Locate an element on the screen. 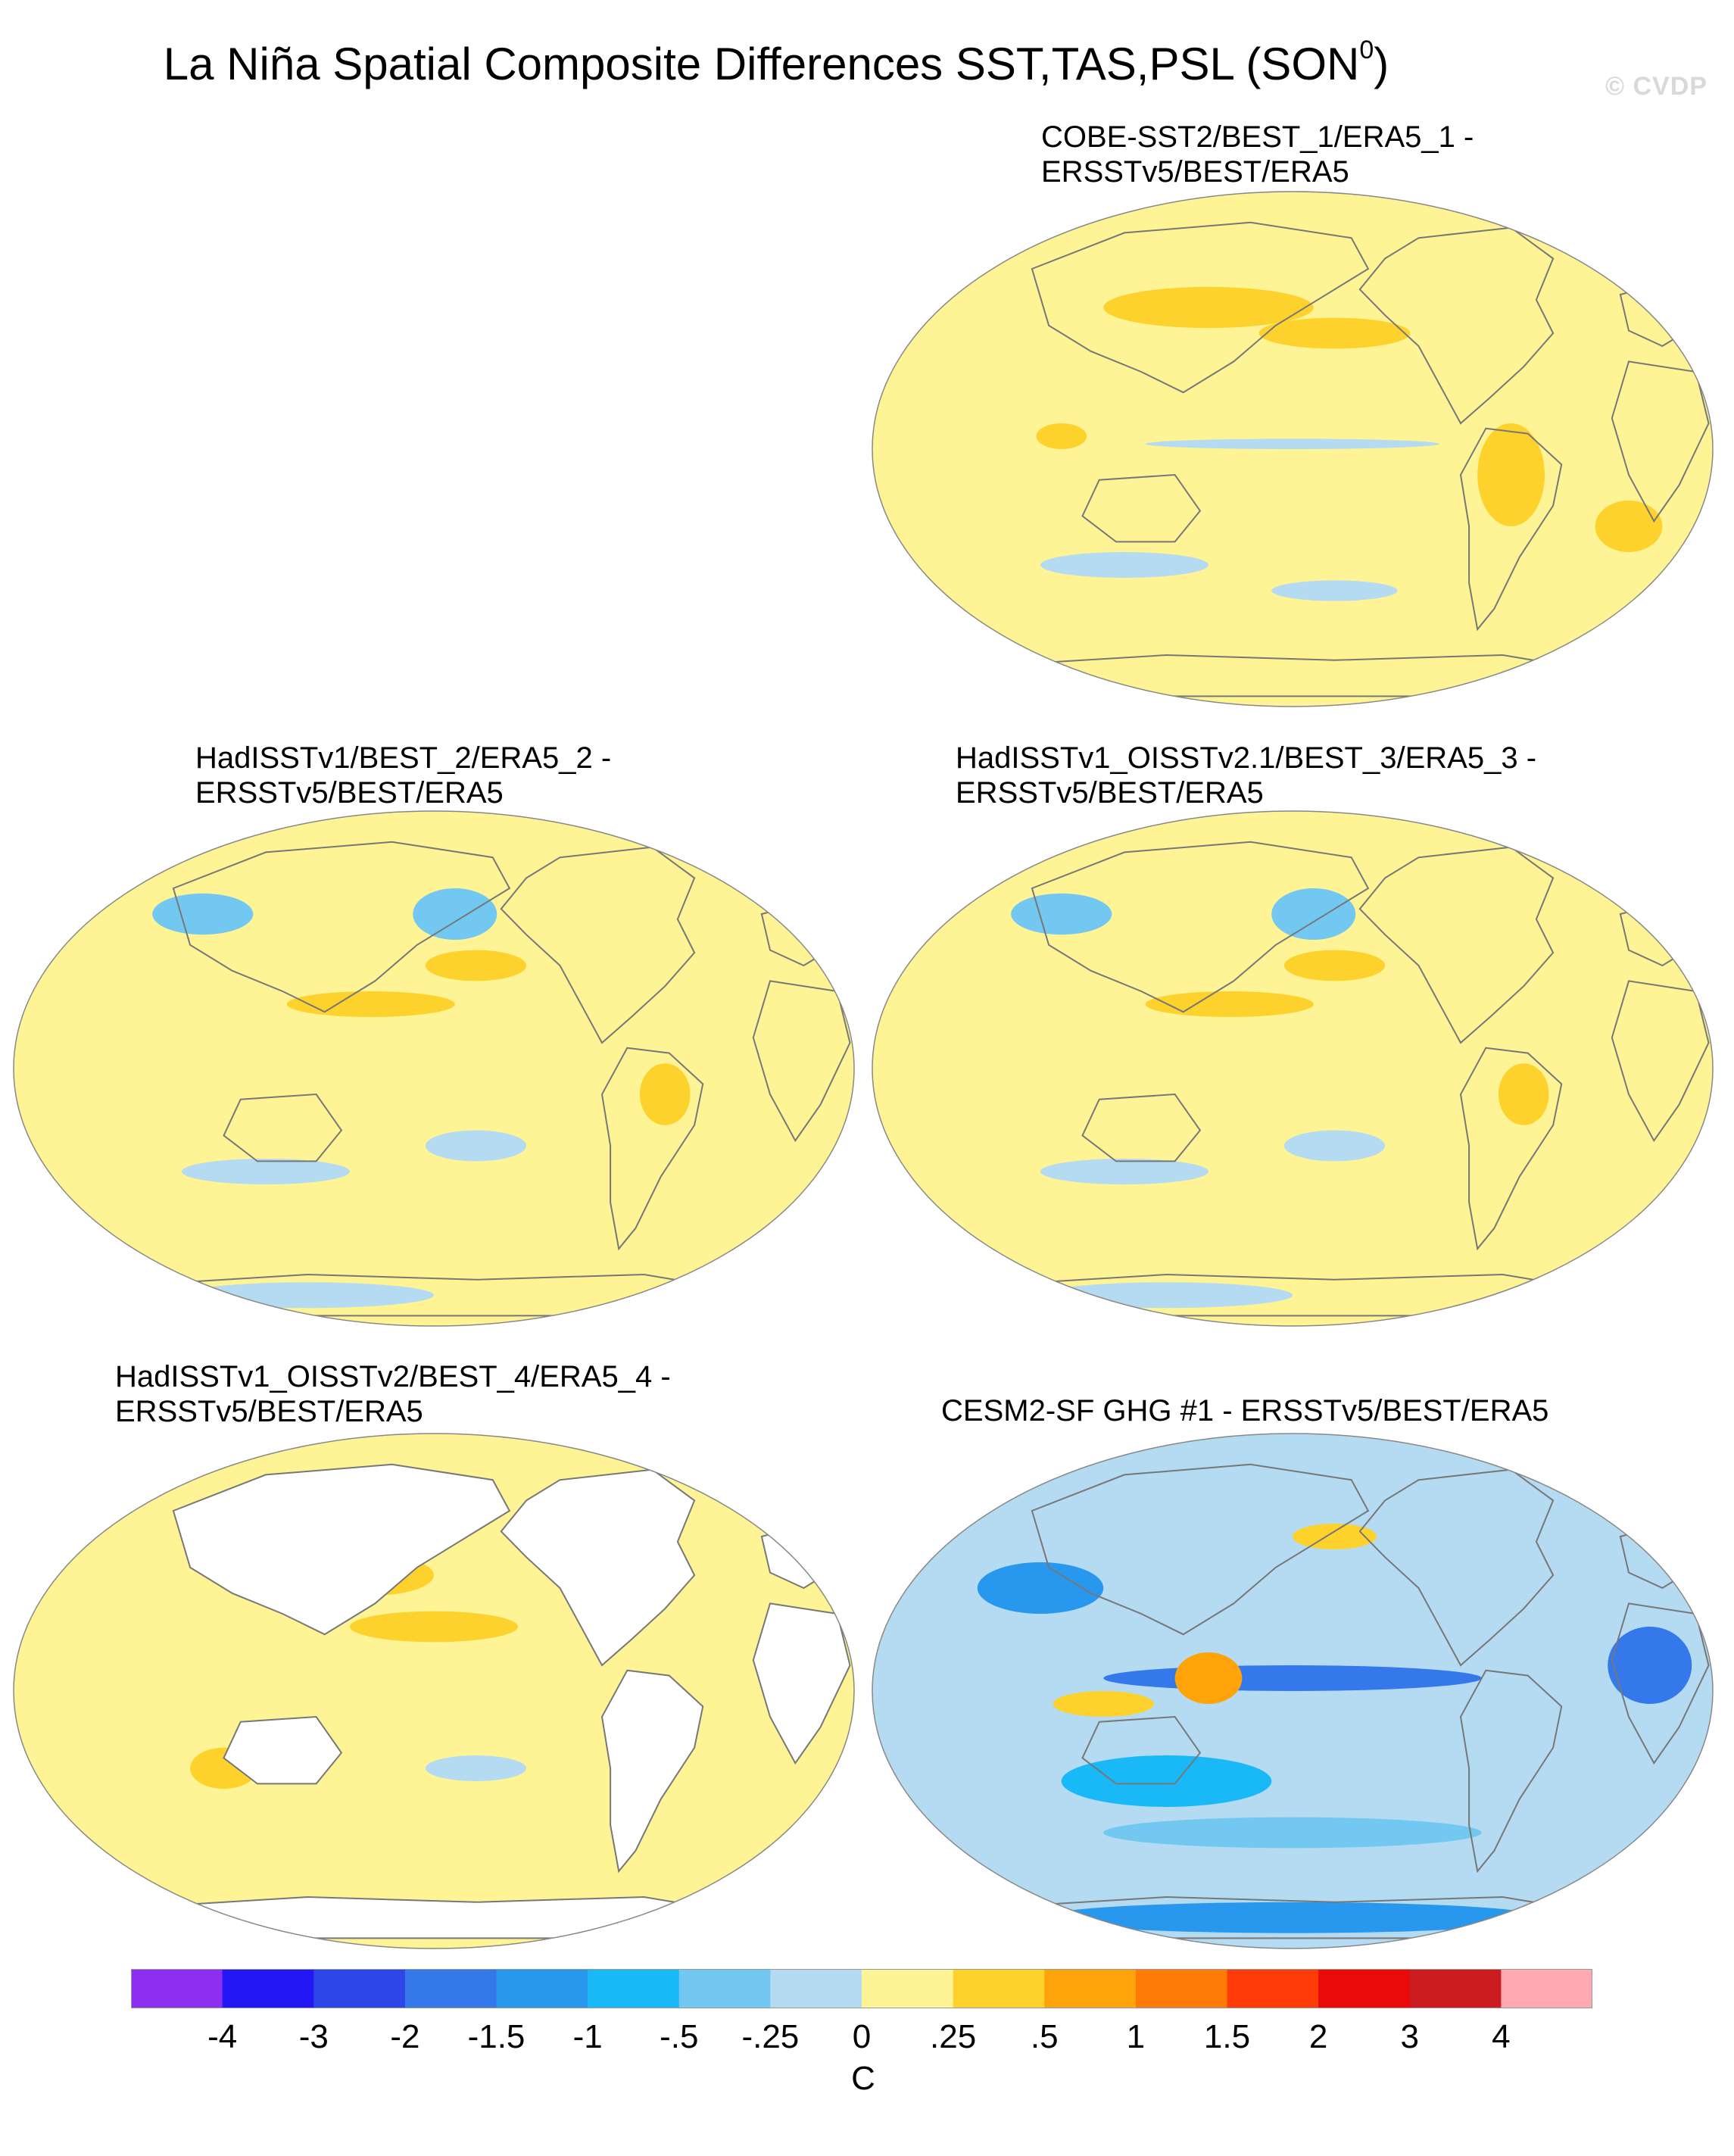 The width and height of the screenshot is (1734, 2156). colorbar-tick-label: 4 is located at coordinates (1502, 2036).